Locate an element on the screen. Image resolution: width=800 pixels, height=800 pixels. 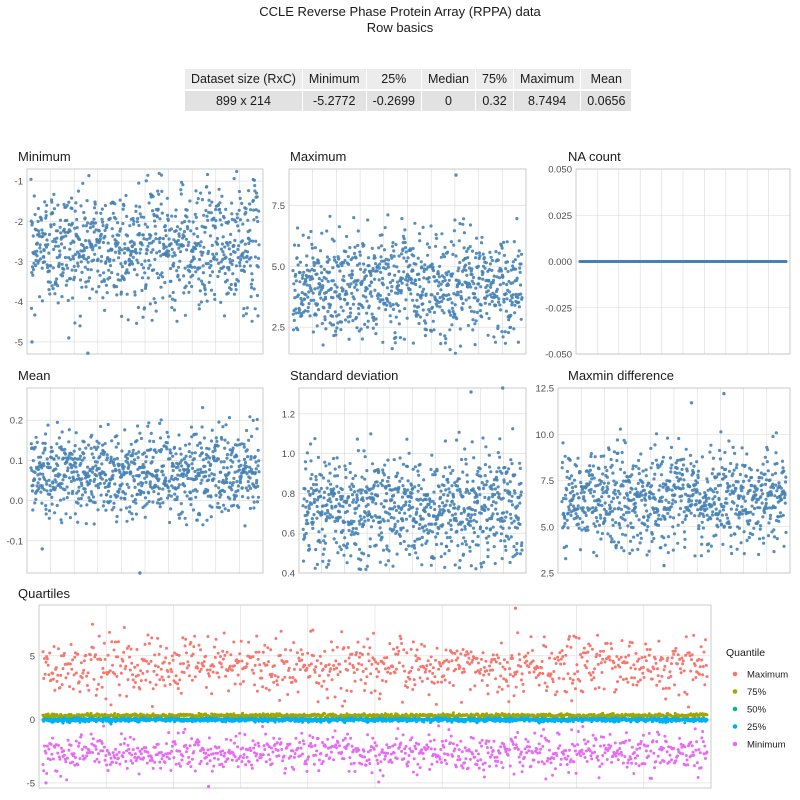
value-dataset-size: 899 x 214 is located at coordinates (244, 100).